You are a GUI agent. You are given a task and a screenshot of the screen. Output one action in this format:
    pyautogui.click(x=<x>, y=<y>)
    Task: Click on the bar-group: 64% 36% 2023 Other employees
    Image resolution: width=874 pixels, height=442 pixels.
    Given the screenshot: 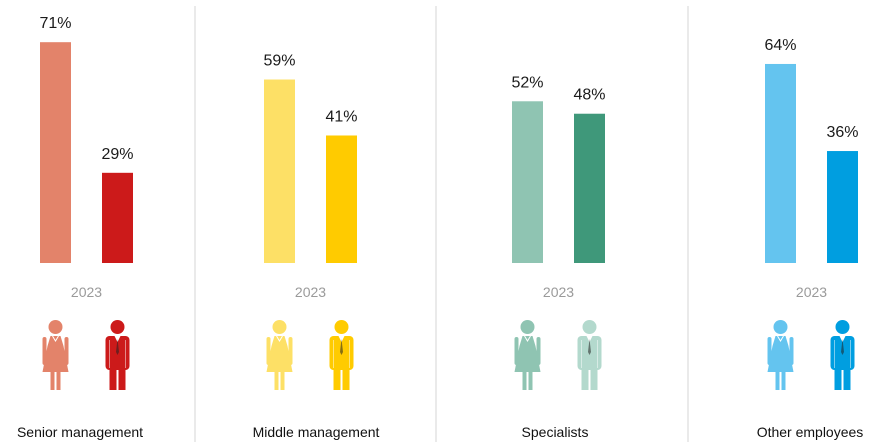 What is the action you would take?
    pyautogui.click(x=810, y=238)
    